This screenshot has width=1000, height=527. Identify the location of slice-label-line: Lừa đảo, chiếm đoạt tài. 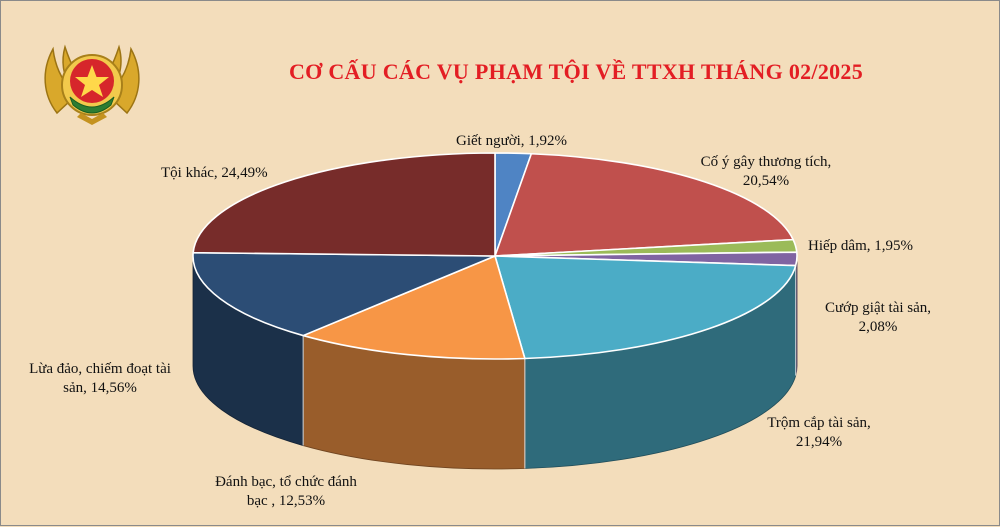
(100, 369).